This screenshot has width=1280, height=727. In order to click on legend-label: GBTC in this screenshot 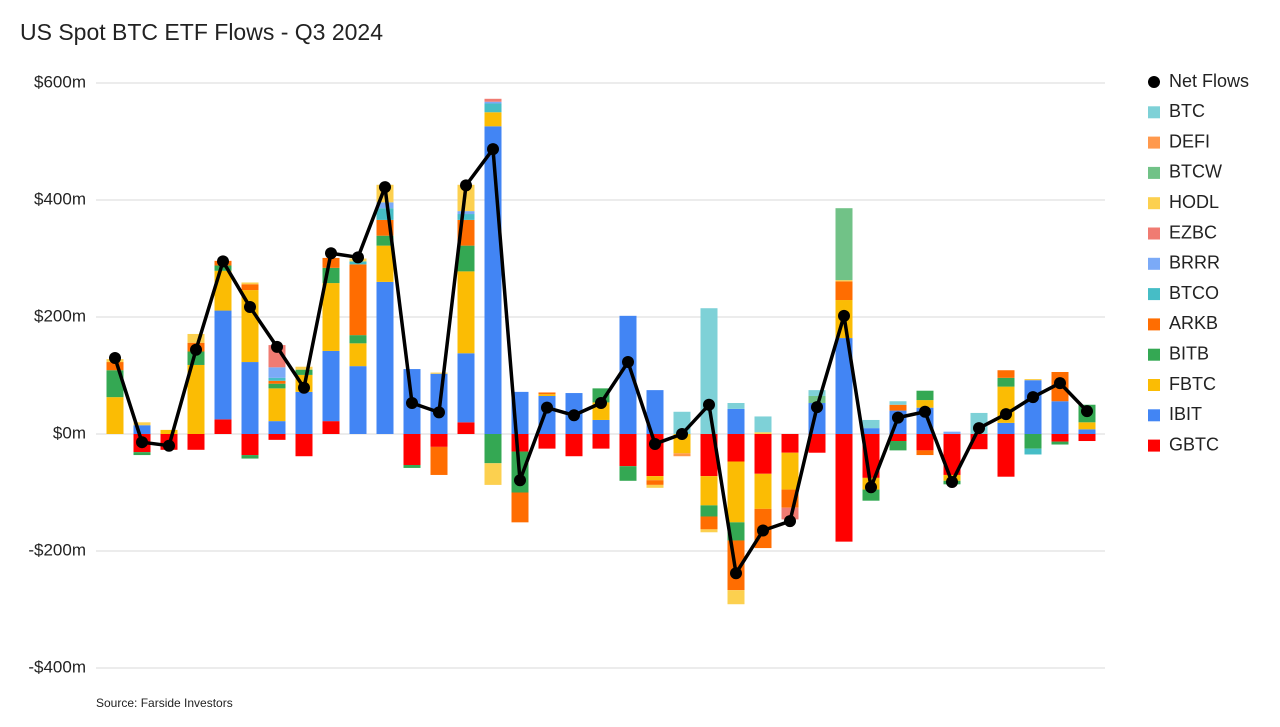, I will do `click(1194, 444)`.